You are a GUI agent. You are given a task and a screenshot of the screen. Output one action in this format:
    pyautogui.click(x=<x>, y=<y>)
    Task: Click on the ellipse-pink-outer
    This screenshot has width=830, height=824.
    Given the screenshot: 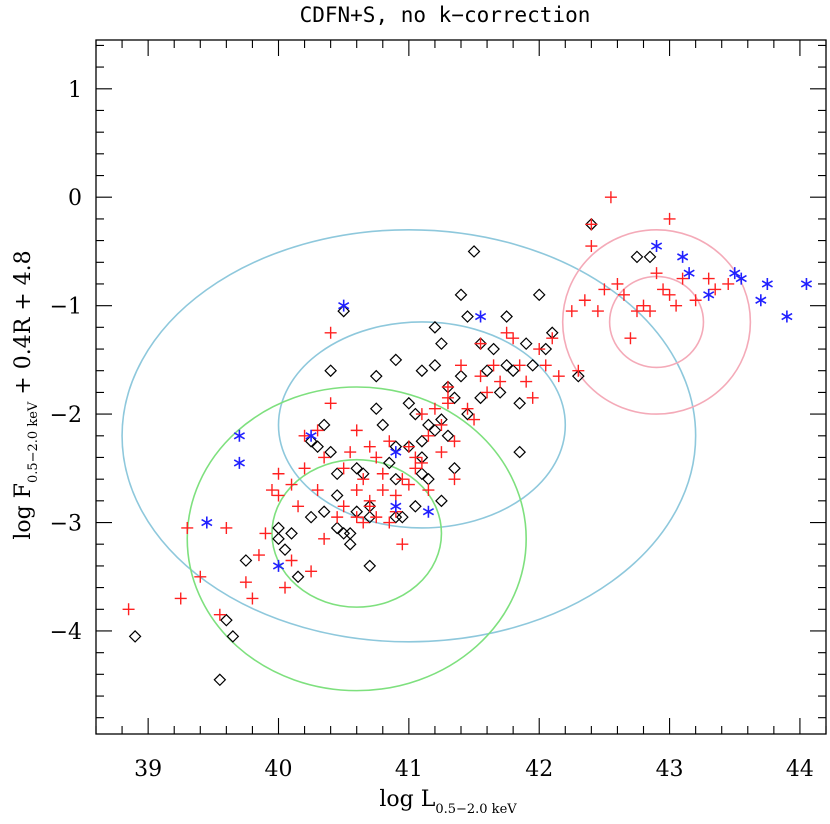 What is the action you would take?
    pyautogui.click(x=656, y=321)
    